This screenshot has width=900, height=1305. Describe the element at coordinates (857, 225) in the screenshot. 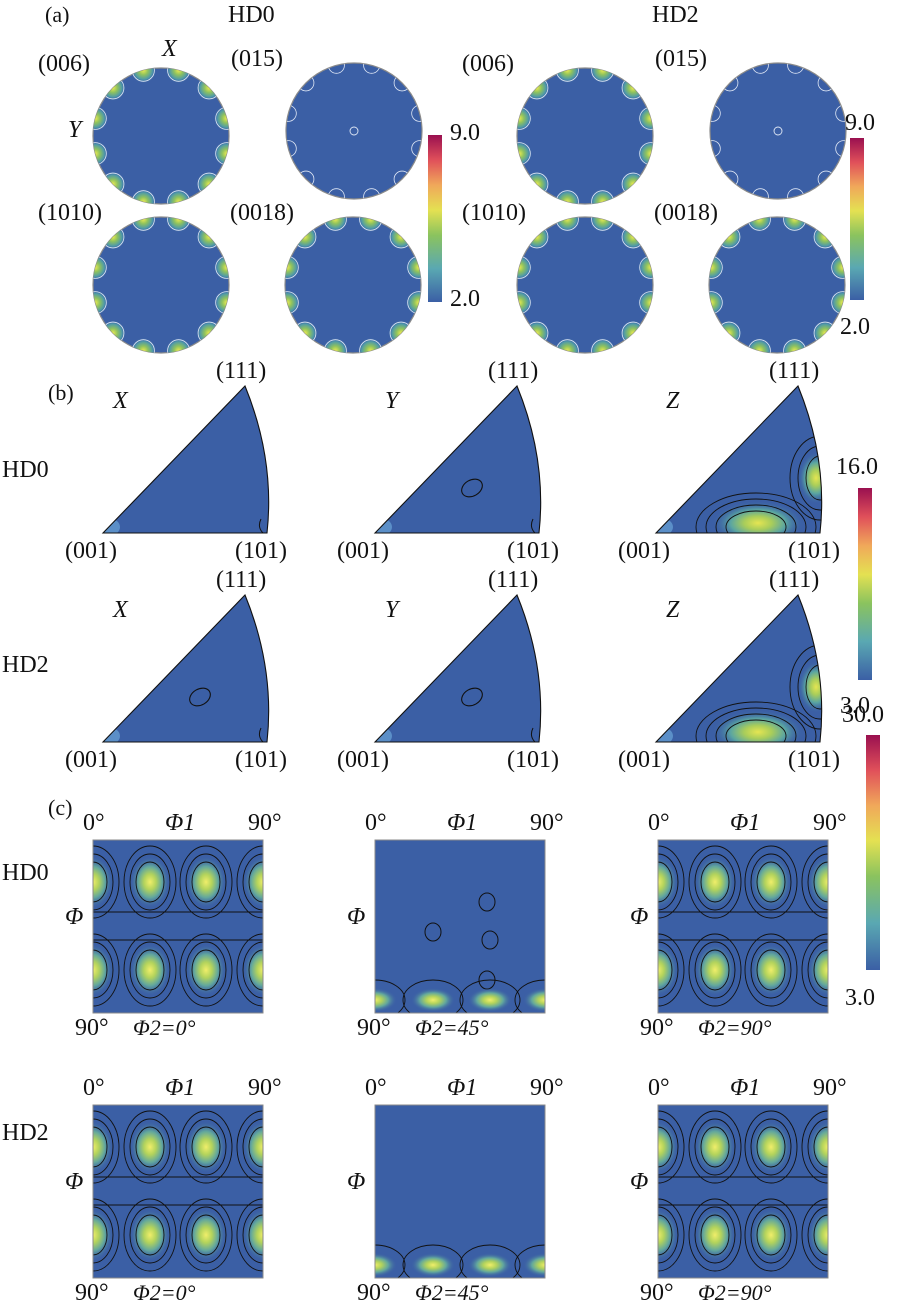

I see `colorbar-a-hd2: 9.0 2.0` at that location.